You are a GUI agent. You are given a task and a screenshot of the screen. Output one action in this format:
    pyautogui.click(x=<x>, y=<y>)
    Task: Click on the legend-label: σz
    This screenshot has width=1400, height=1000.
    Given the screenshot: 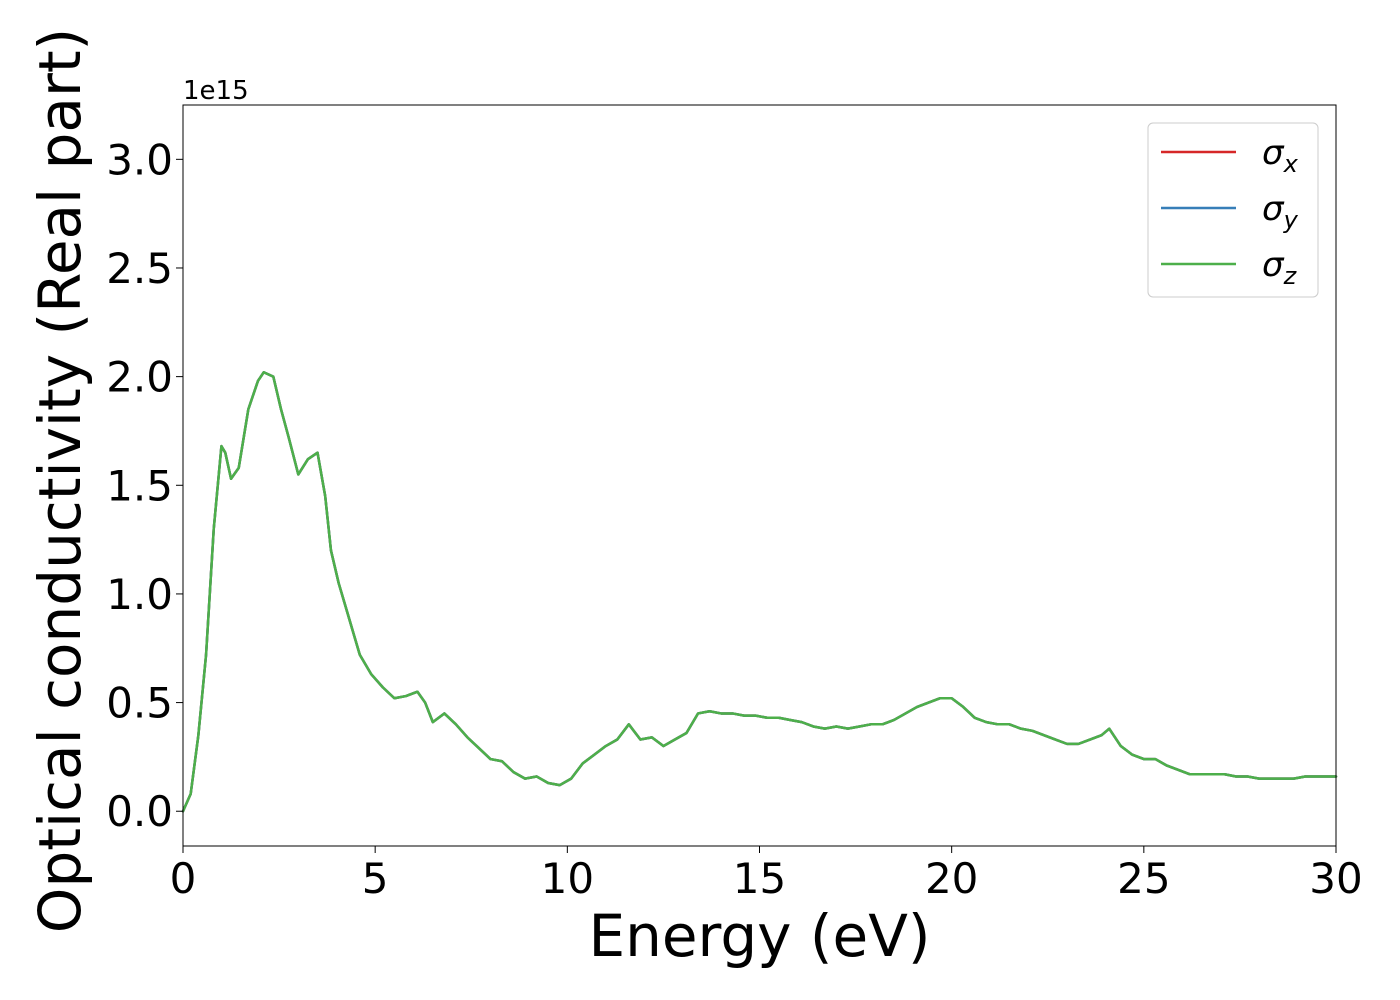 What is the action you would take?
    pyautogui.click(x=1280, y=267)
    